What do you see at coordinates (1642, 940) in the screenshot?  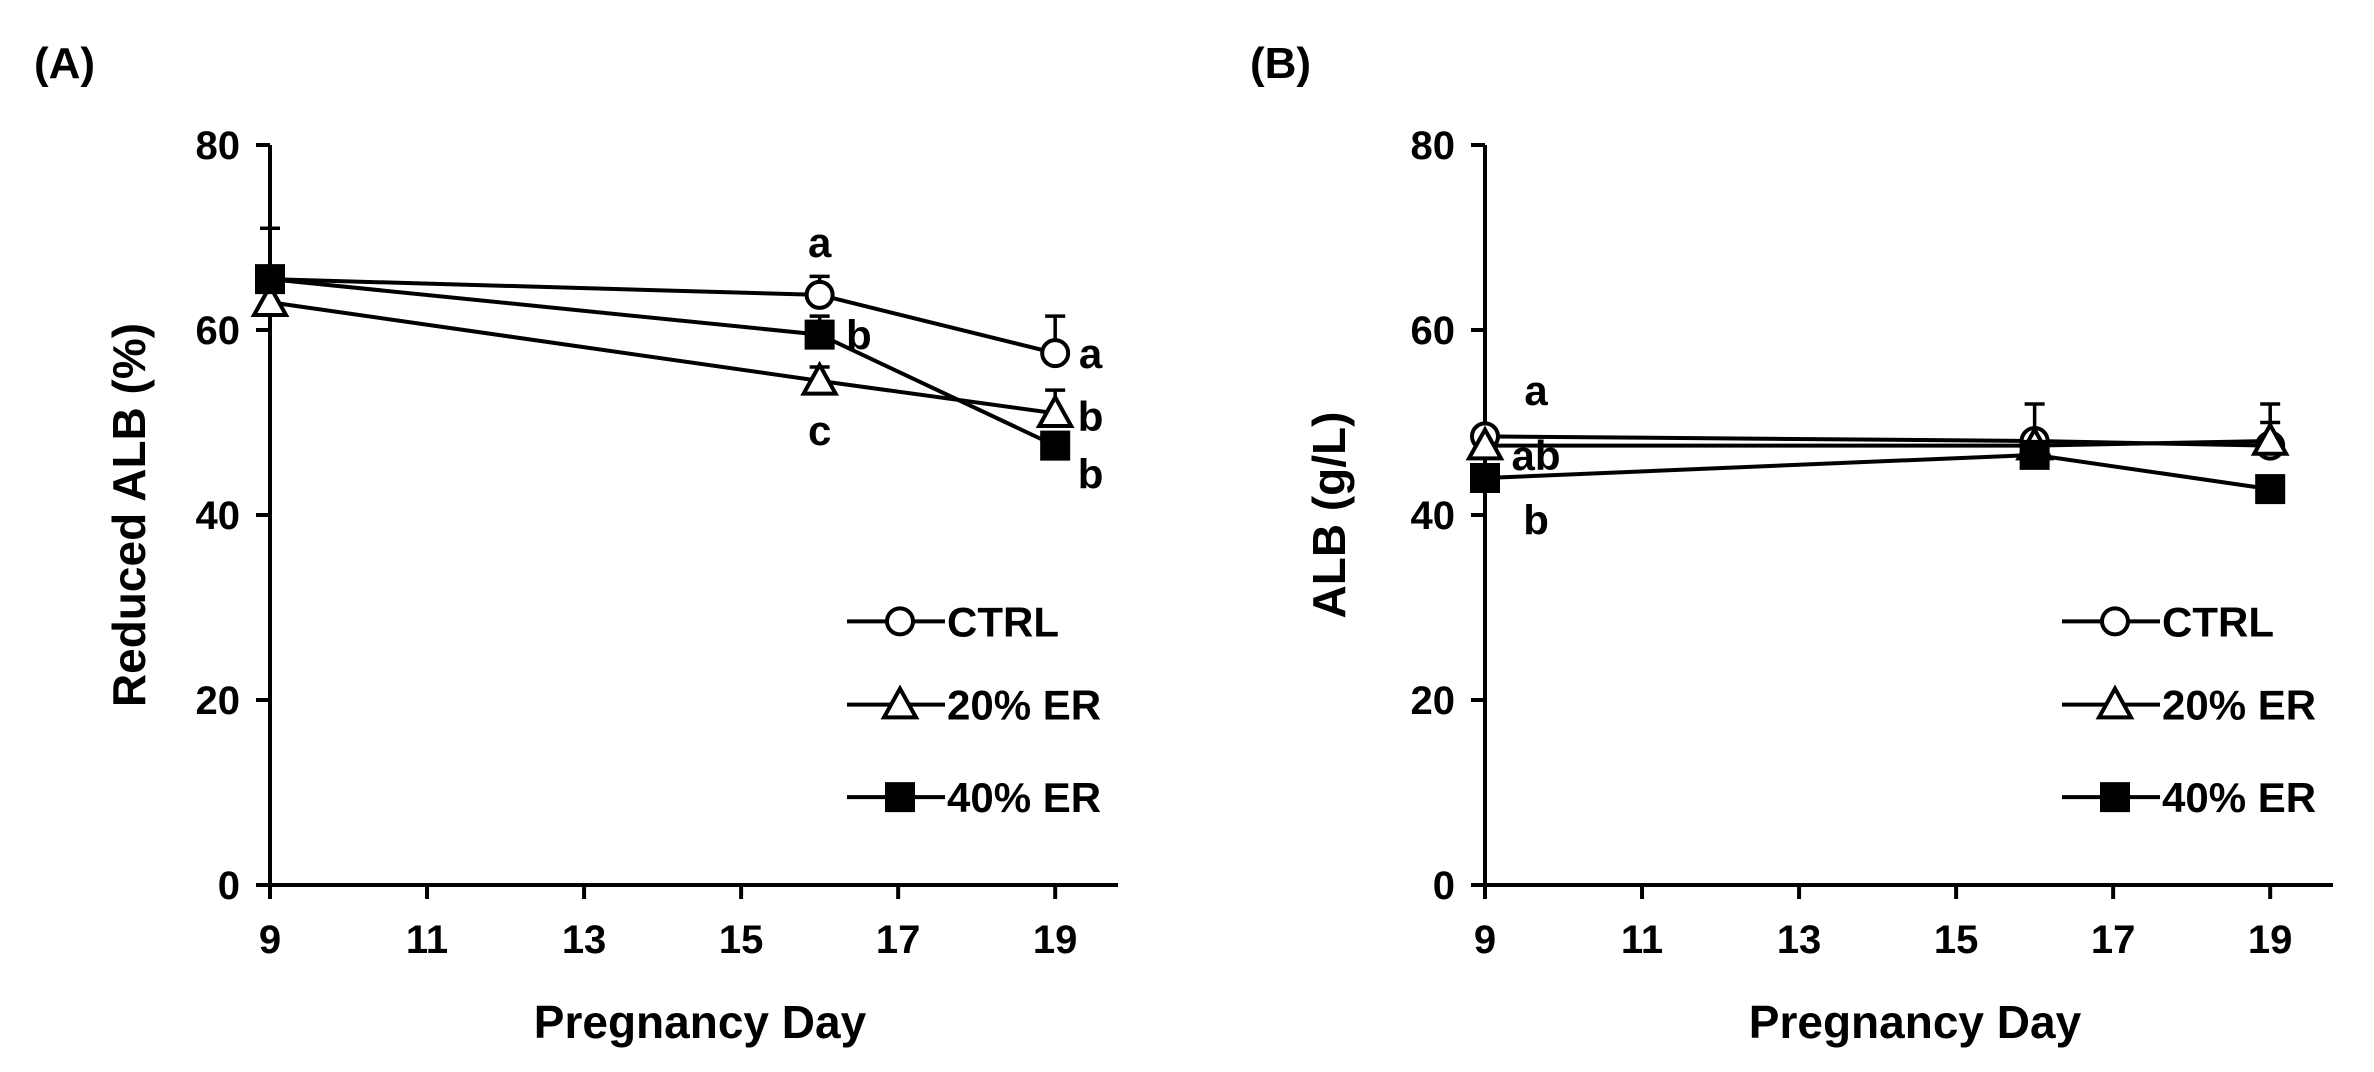 I see `x-tick-label-b-11: 11` at bounding box center [1642, 940].